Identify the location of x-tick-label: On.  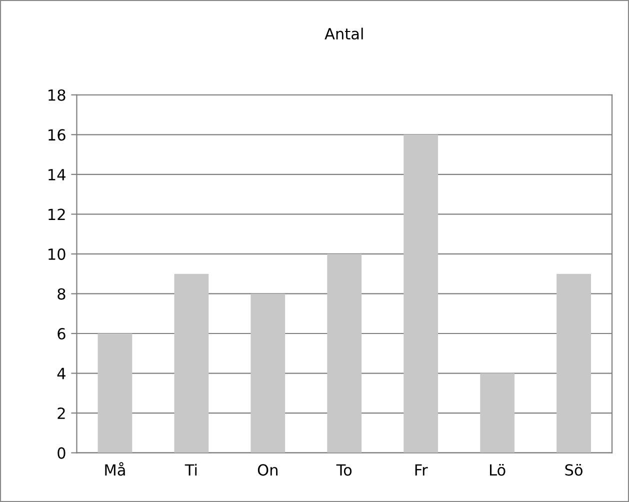
(268, 470).